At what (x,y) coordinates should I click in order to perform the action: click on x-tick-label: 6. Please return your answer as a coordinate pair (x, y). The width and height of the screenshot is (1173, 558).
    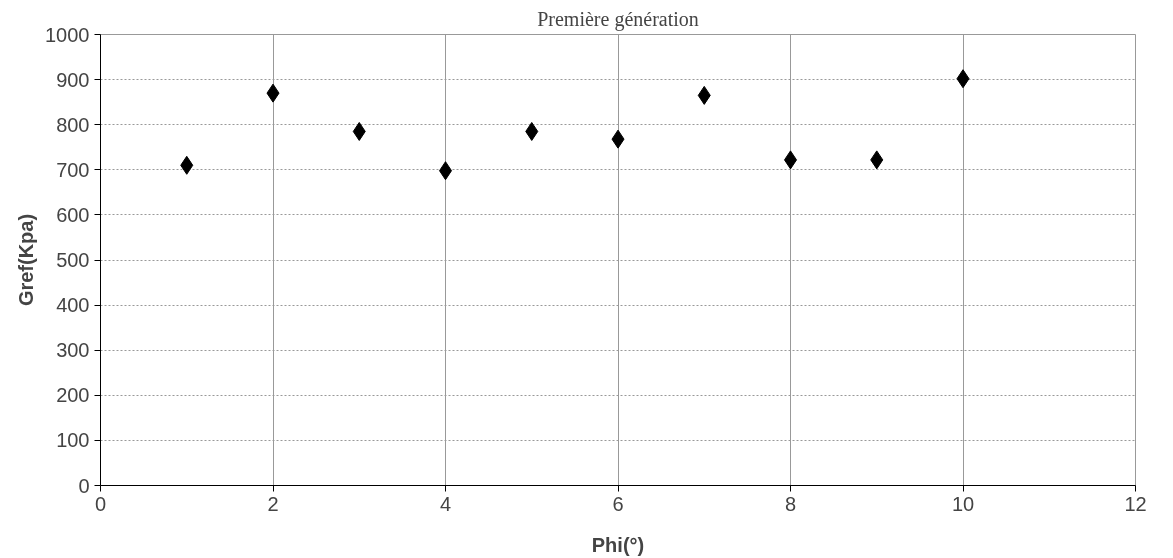
    Looking at the image, I should click on (618, 503).